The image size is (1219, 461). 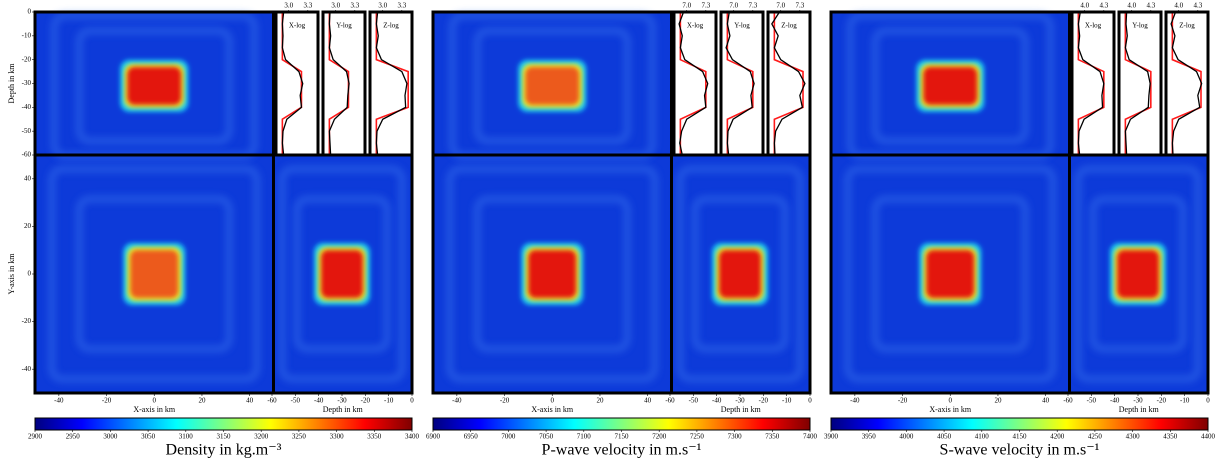 I want to click on yz-image, so click(x=740, y=274).